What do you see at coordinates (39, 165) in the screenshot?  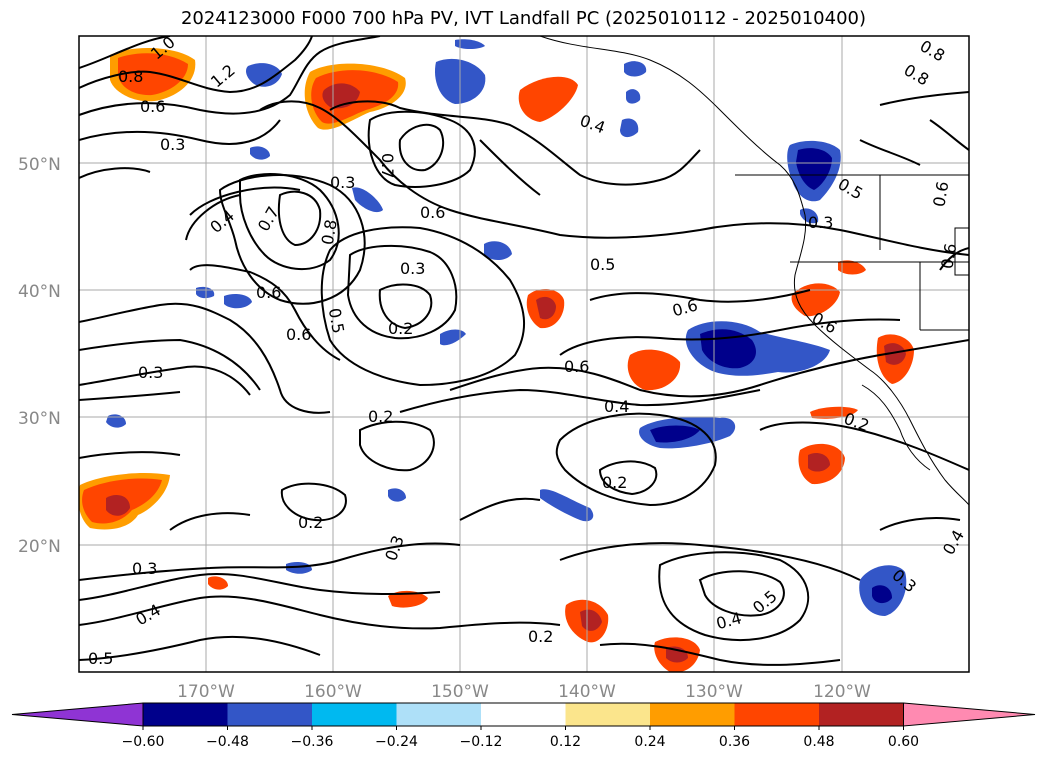 I see `lat-label: 50°N` at bounding box center [39, 165].